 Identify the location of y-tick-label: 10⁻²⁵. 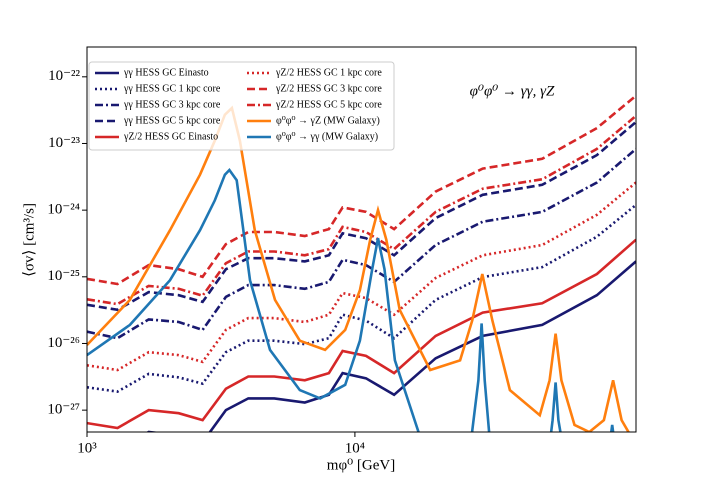
(63, 276).